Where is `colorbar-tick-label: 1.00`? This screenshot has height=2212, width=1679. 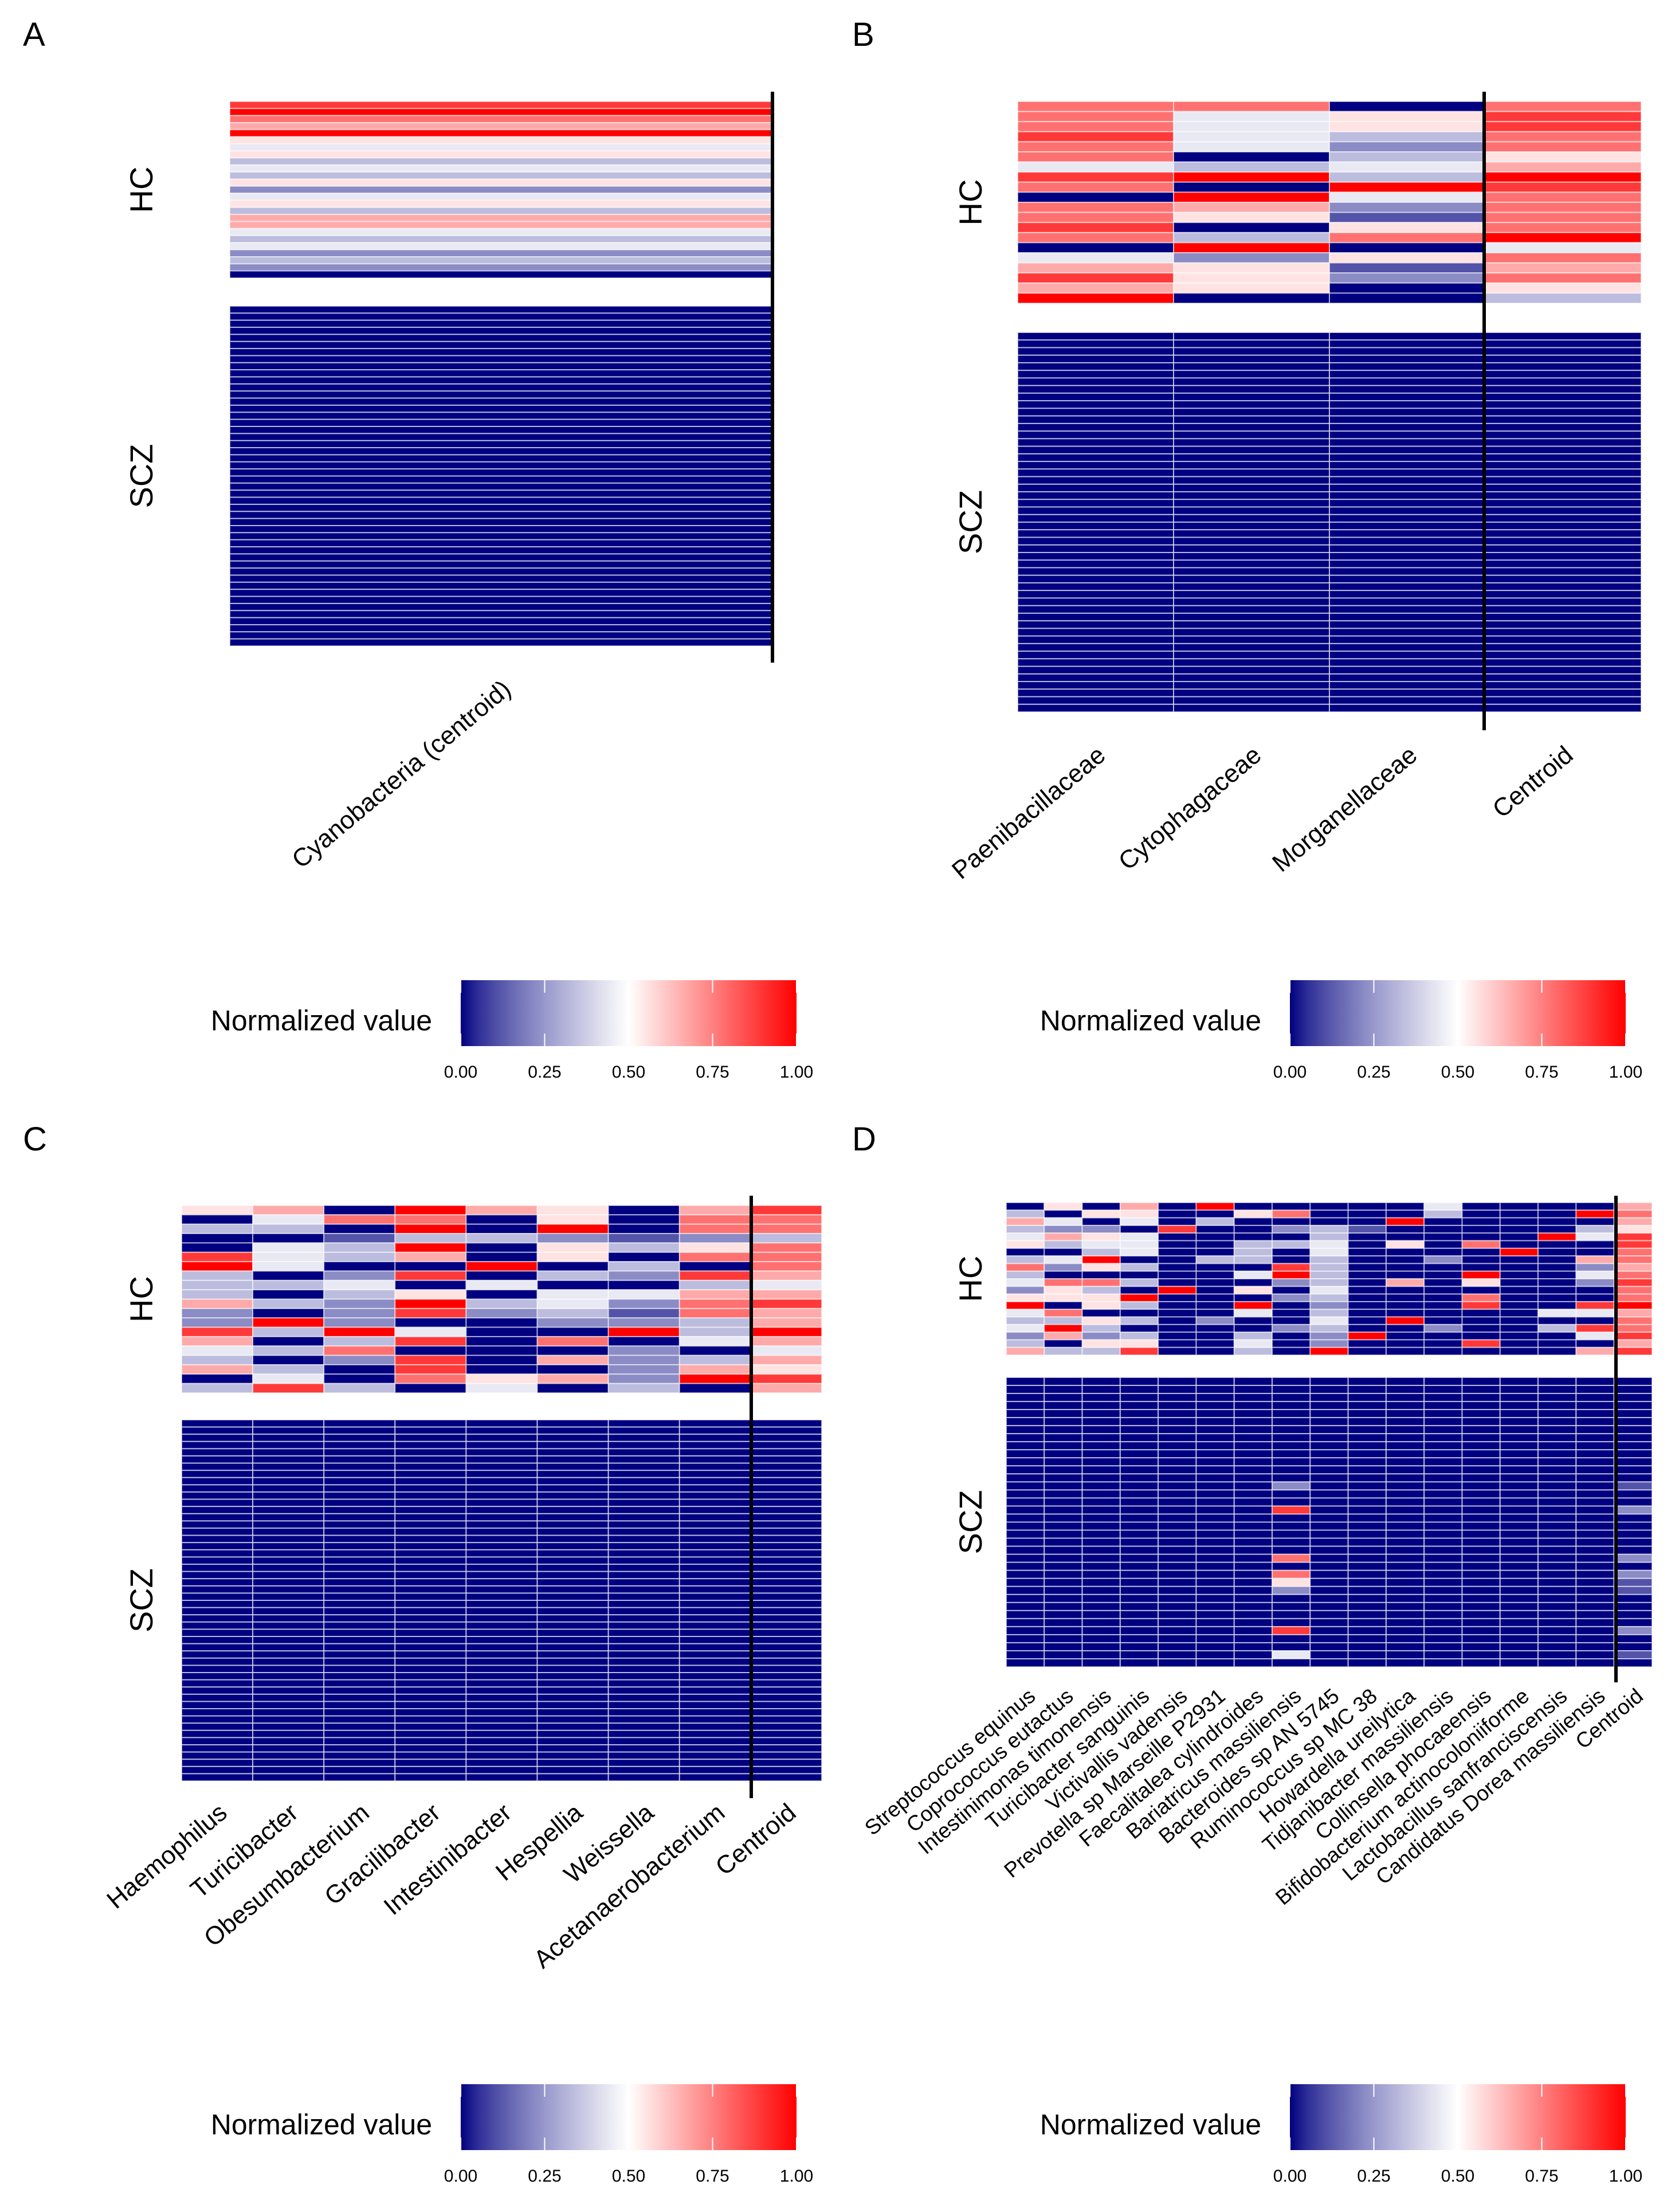
colorbar-tick-label: 1.00 is located at coordinates (1625, 1072).